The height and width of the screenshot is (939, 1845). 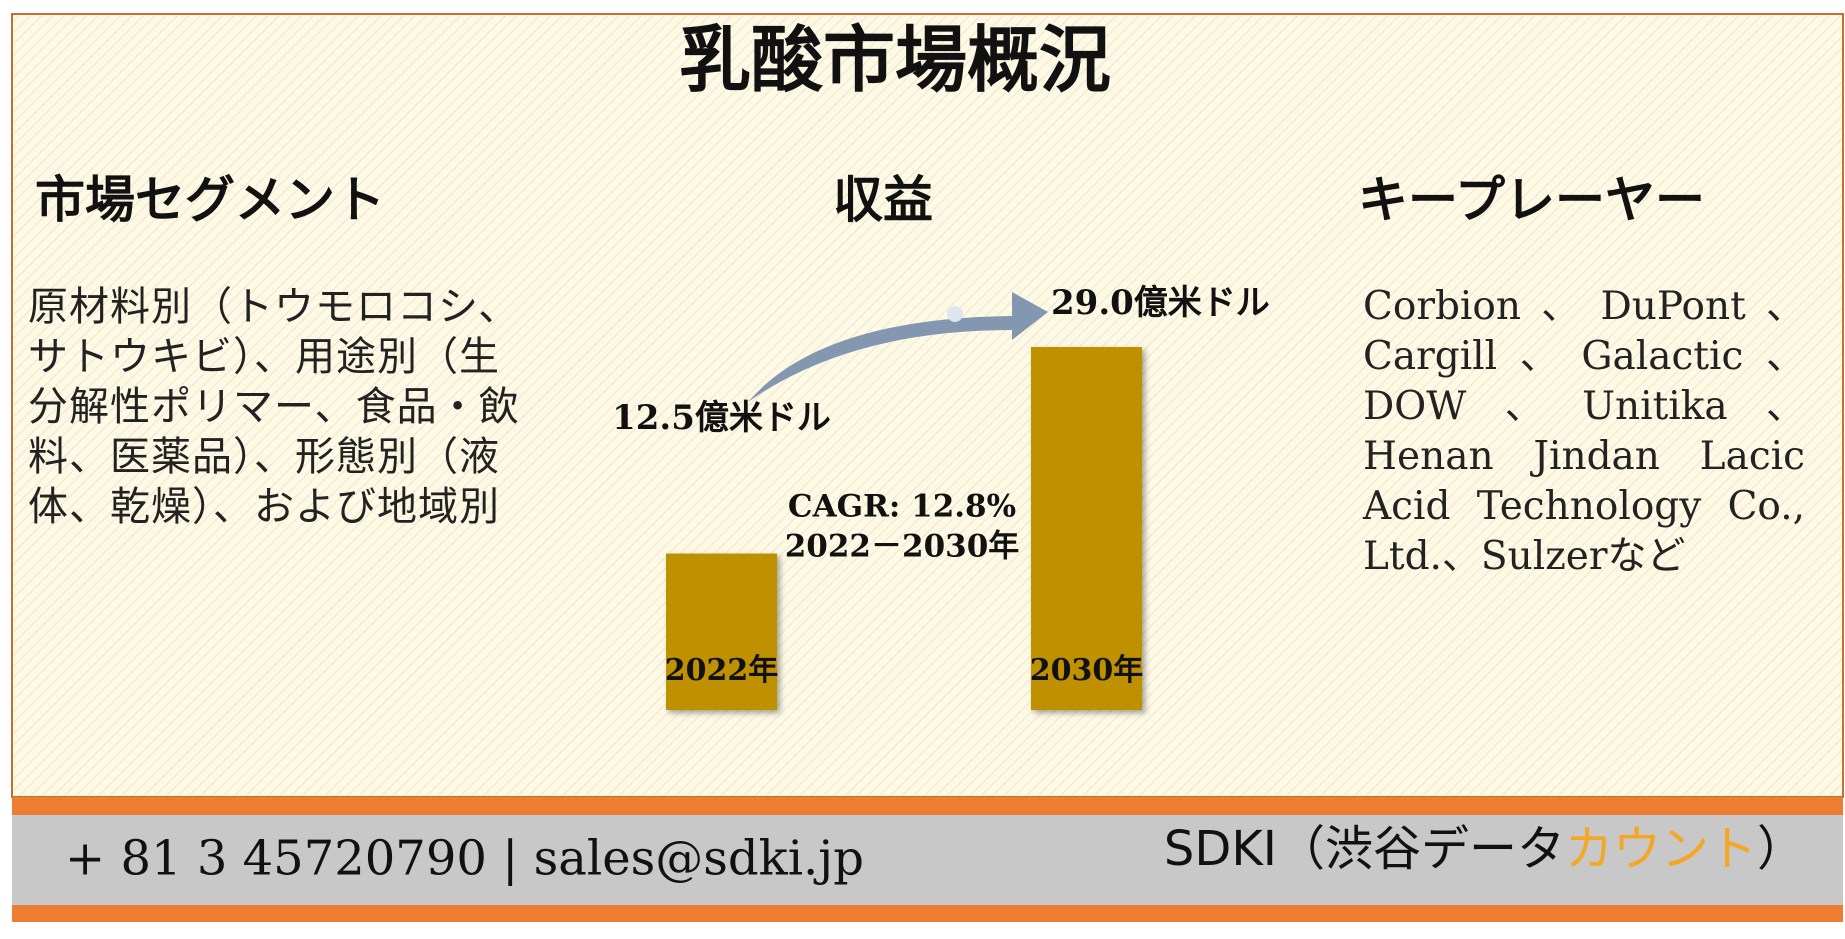 I want to click on players-heading: キープレーヤー, so click(x=1531, y=199).